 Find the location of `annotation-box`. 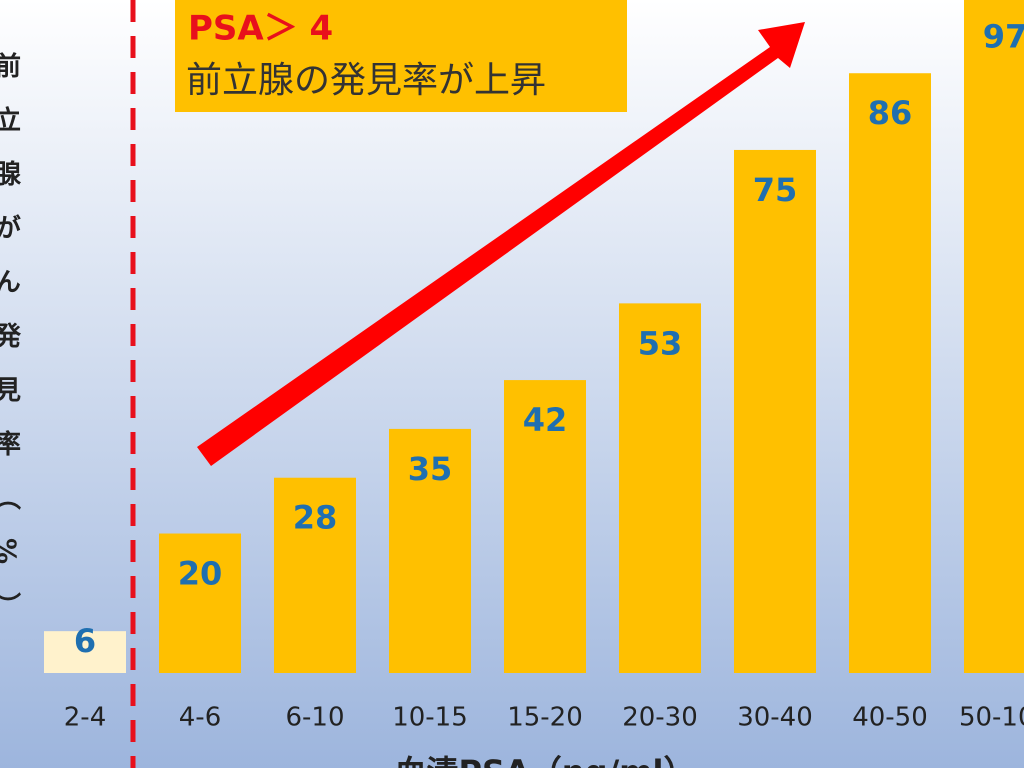

annotation-box is located at coordinates (401, 56).